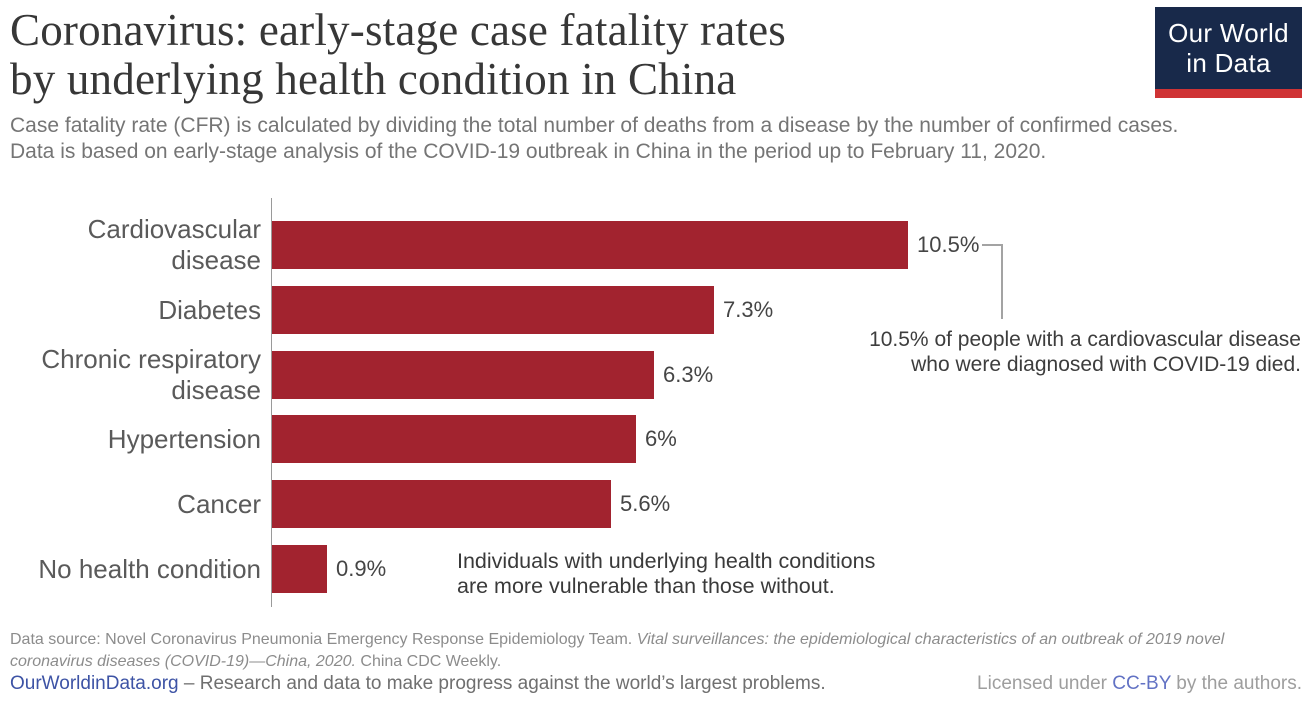 The width and height of the screenshot is (1309, 701). Describe the element at coordinates (1106, 364) in the screenshot. I see `callout-cardiovascular-line-2: who were diagnosed with COVID-19 died.` at that location.